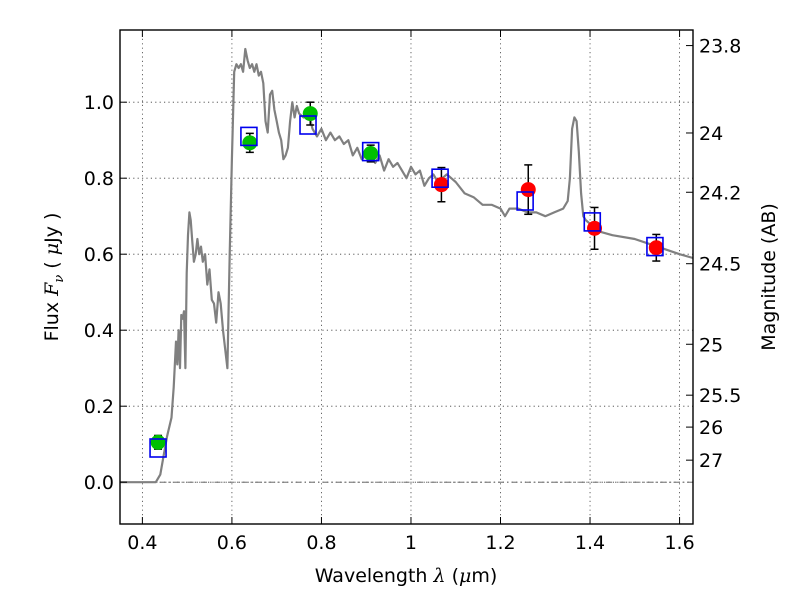 This screenshot has height=600, width=800. Describe the element at coordinates (99, 179) in the screenshot. I see `y-tick-label: 0.8` at that location.